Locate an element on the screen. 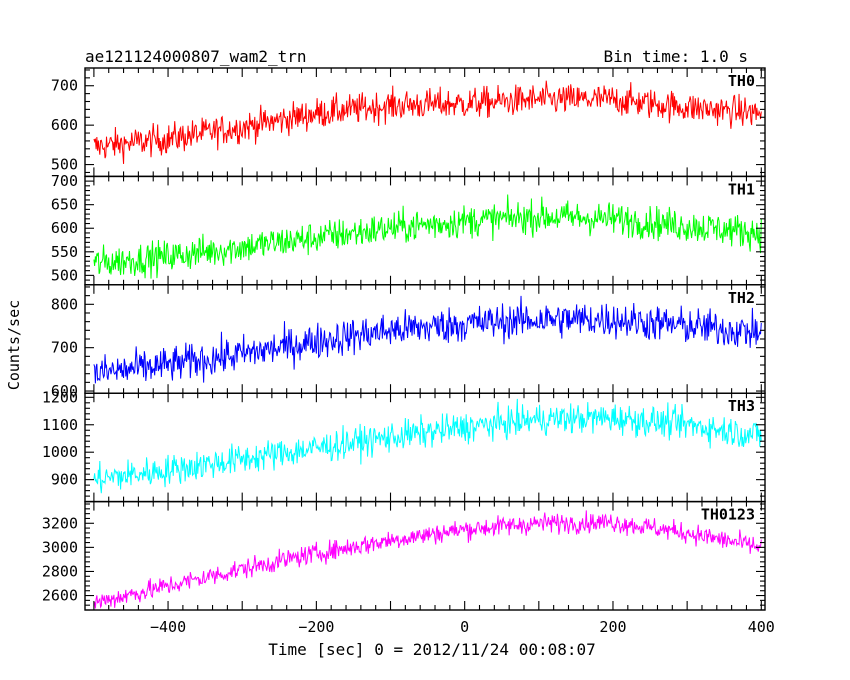 Image resolution: width=850 pixels, height=680 pixels. y-tick-label: 2600 is located at coordinates (60, 596).